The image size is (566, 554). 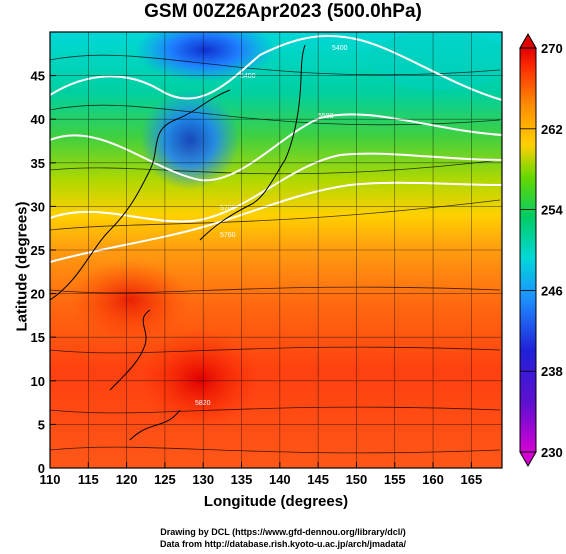 I want to click on colorbar-label: 238, so click(x=552, y=371).